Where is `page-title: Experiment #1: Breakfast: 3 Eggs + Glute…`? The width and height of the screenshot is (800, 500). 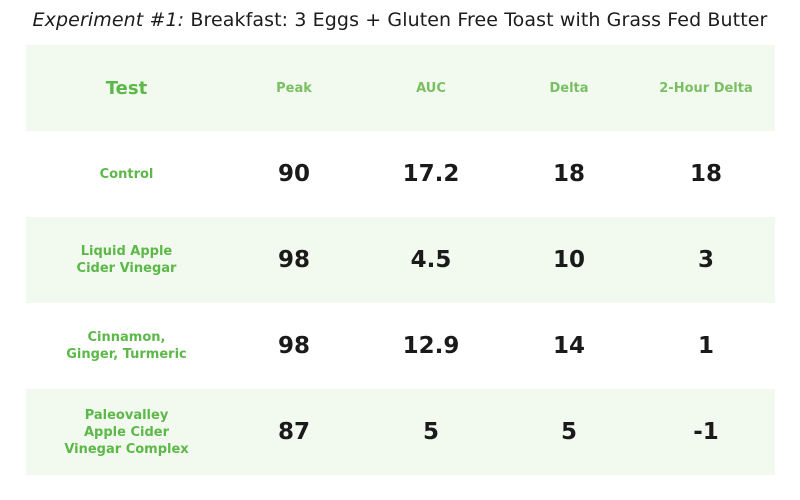 page-title: Experiment #1: Breakfast: 3 Eggs + Glute… is located at coordinates (400, 20).